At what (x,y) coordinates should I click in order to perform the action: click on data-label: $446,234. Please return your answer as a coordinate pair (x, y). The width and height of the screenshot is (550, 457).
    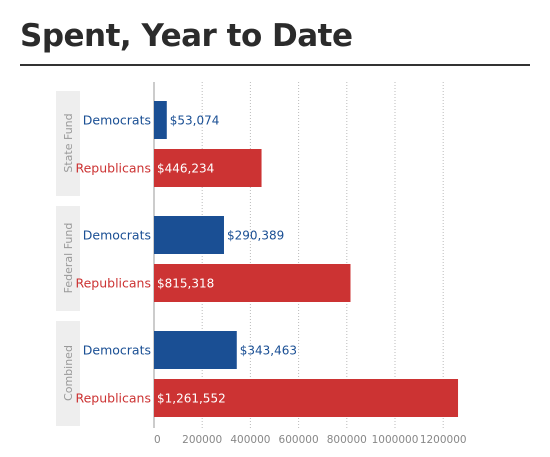
    Looking at the image, I should click on (185, 169).